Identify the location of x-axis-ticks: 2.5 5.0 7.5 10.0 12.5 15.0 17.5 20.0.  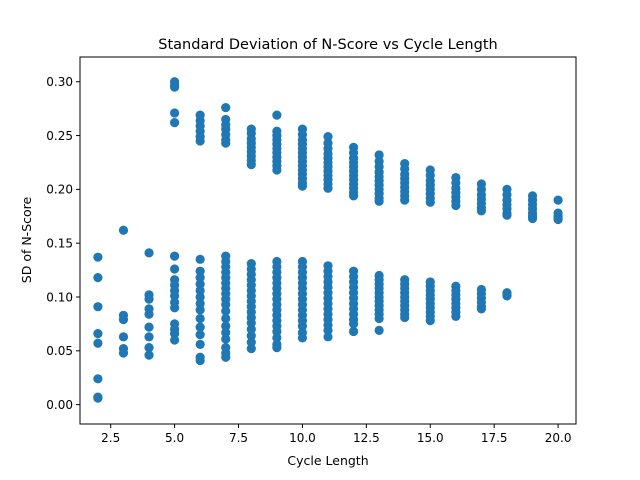
(336, 434).